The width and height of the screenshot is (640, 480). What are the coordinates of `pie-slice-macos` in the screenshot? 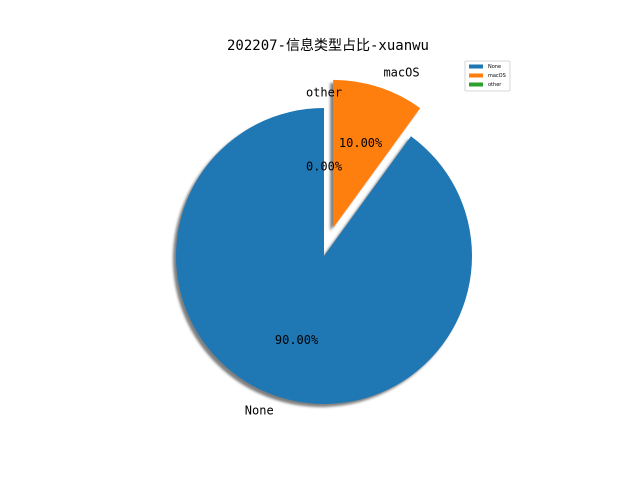 It's located at (377, 153).